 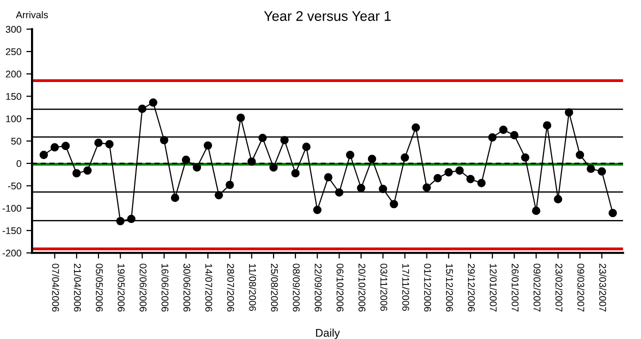 I want to click on x-tick-label: 15/12/2006, so click(x=450, y=288).